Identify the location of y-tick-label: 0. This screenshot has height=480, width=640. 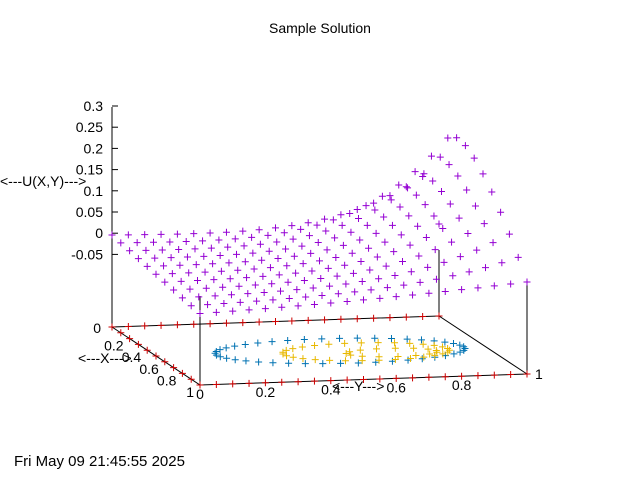
(200, 394).